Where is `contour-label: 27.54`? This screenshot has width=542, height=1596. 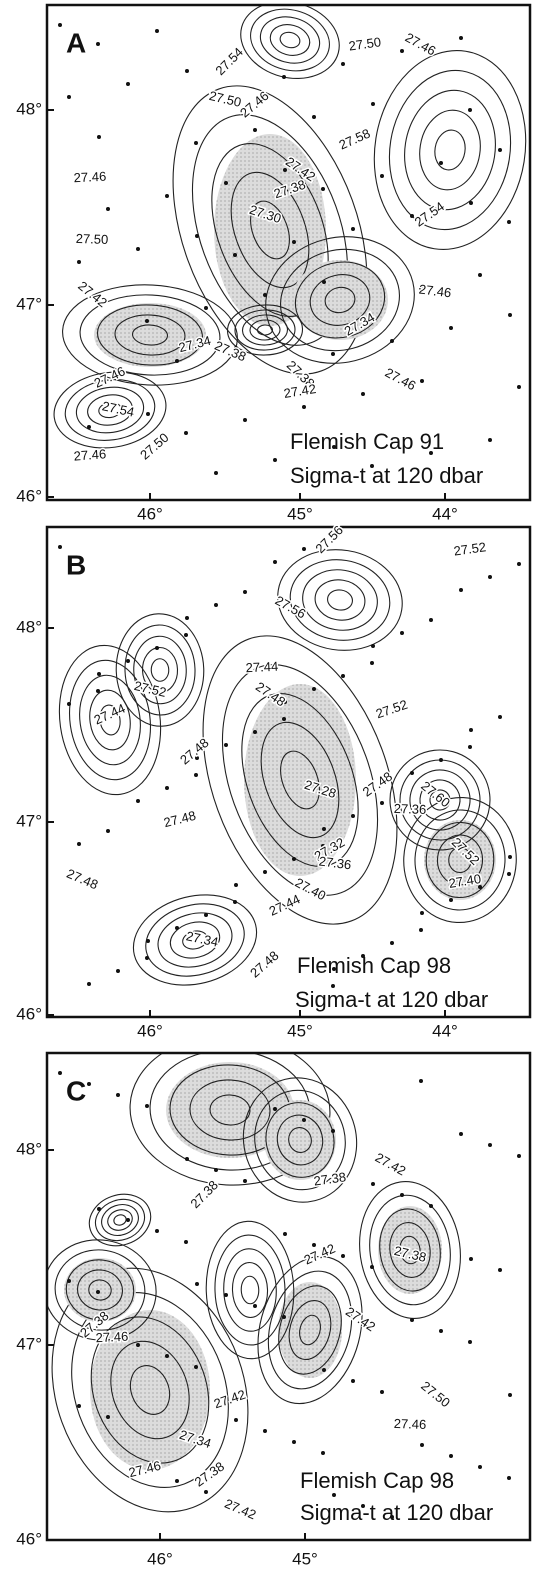 contour-label: 27.54 is located at coordinates (229, 61).